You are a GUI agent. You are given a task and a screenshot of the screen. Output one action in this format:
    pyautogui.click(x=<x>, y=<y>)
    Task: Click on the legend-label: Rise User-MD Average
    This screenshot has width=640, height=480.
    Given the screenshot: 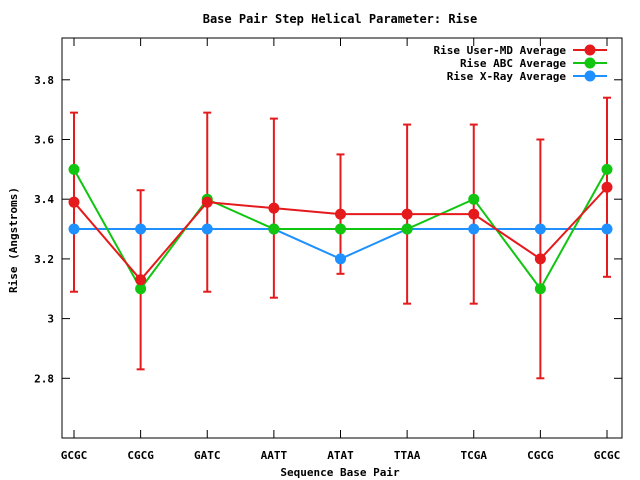 What is the action you would take?
    pyautogui.click(x=500, y=50)
    